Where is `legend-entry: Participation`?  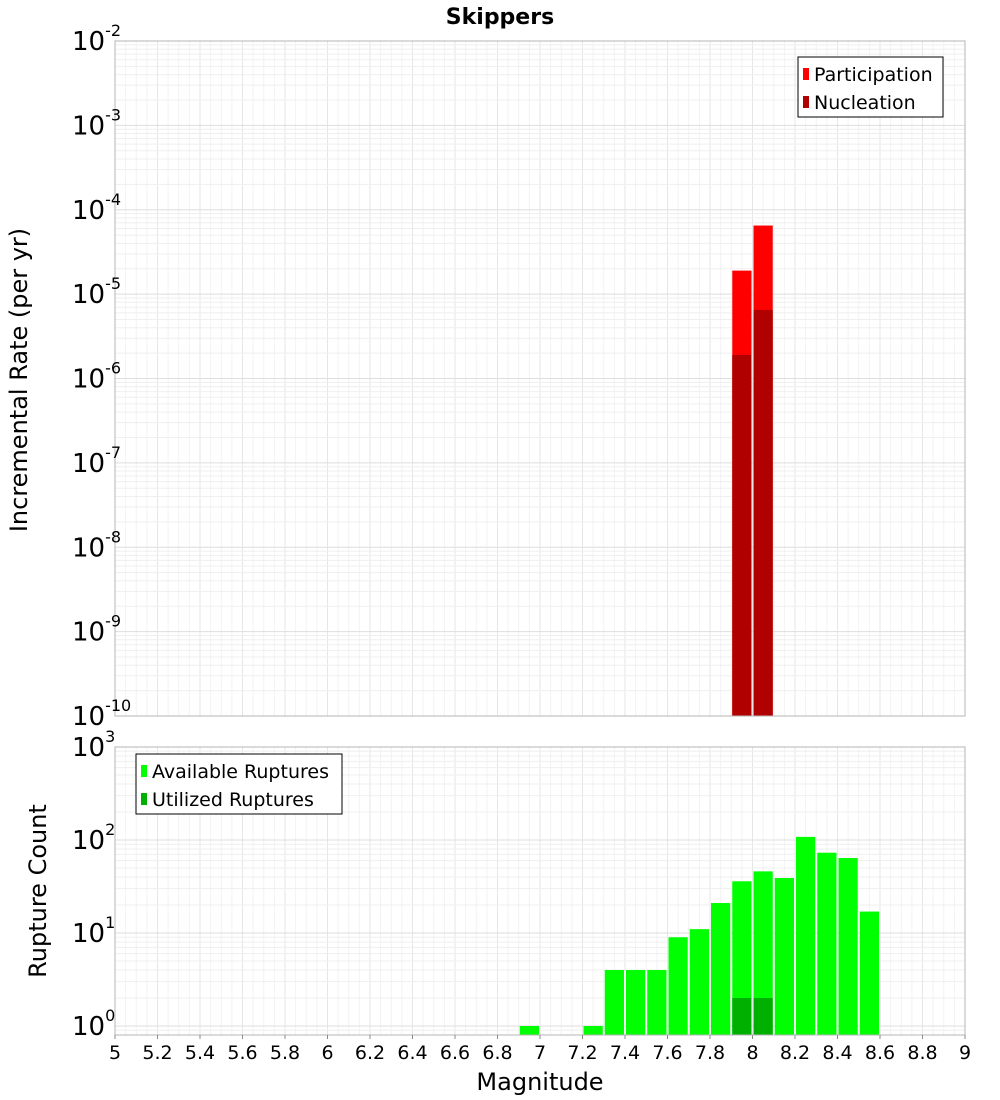
legend-entry: Participation is located at coordinates (873, 75).